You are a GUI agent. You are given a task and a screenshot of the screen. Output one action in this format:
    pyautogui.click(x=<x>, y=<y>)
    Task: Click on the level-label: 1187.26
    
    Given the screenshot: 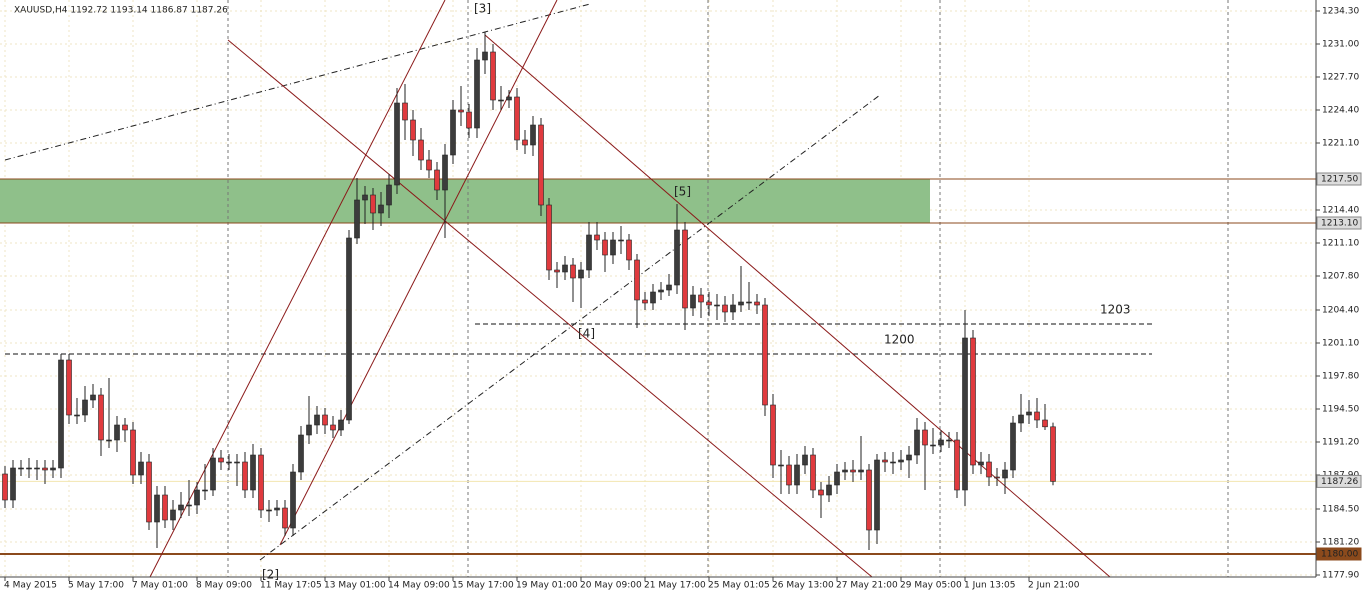 What is the action you would take?
    pyautogui.click(x=1339, y=482)
    